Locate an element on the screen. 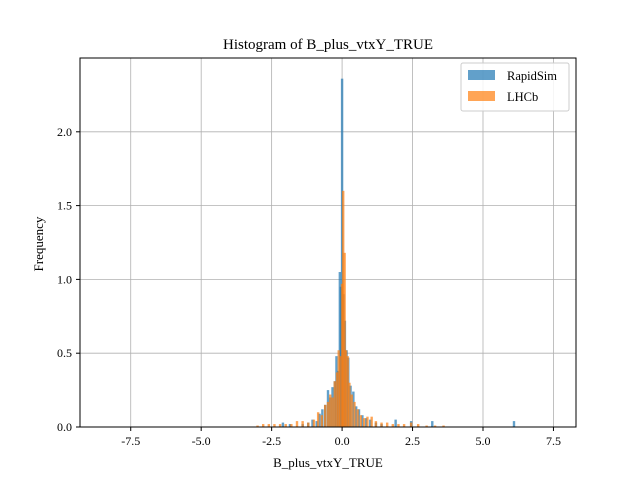 Image resolution: width=640 pixels, height=485 pixels. x-tick-label: 5.0 is located at coordinates (483, 441).